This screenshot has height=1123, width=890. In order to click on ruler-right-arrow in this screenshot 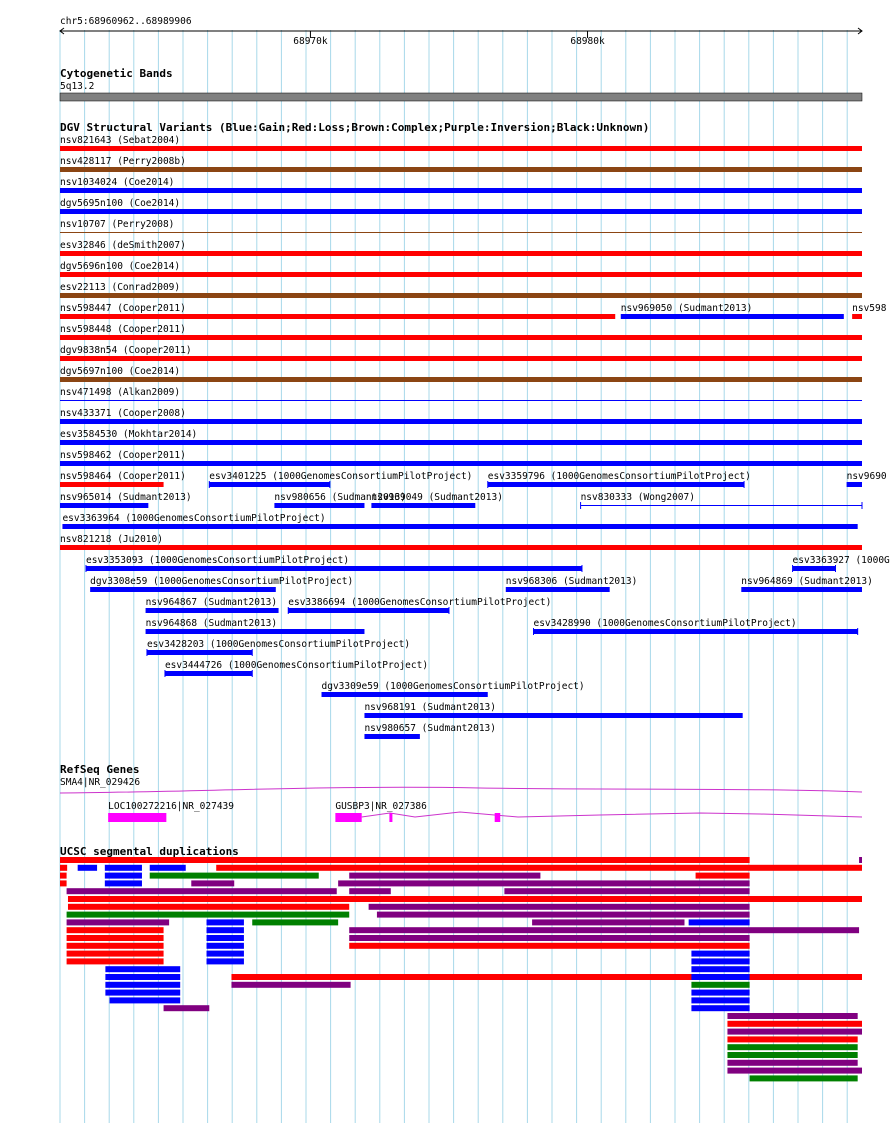, I will do `click(860, 31)`.